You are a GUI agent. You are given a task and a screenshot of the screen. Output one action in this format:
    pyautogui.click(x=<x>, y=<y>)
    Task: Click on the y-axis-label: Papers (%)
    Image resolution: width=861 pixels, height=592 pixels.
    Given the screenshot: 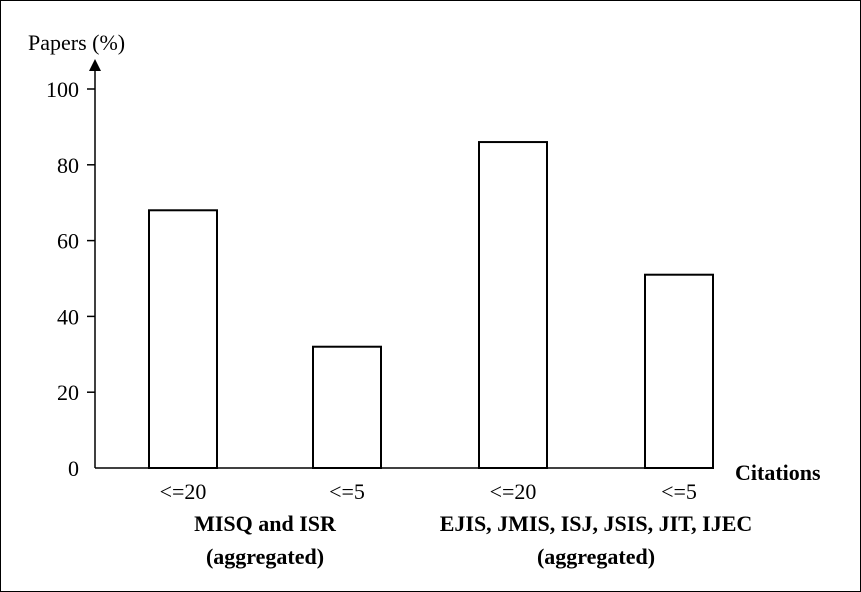 What is the action you would take?
    pyautogui.click(x=76, y=42)
    